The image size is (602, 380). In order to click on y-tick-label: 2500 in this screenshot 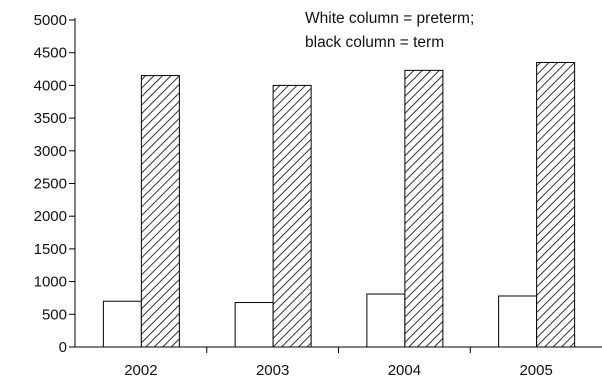, I will do `click(50, 184)`.